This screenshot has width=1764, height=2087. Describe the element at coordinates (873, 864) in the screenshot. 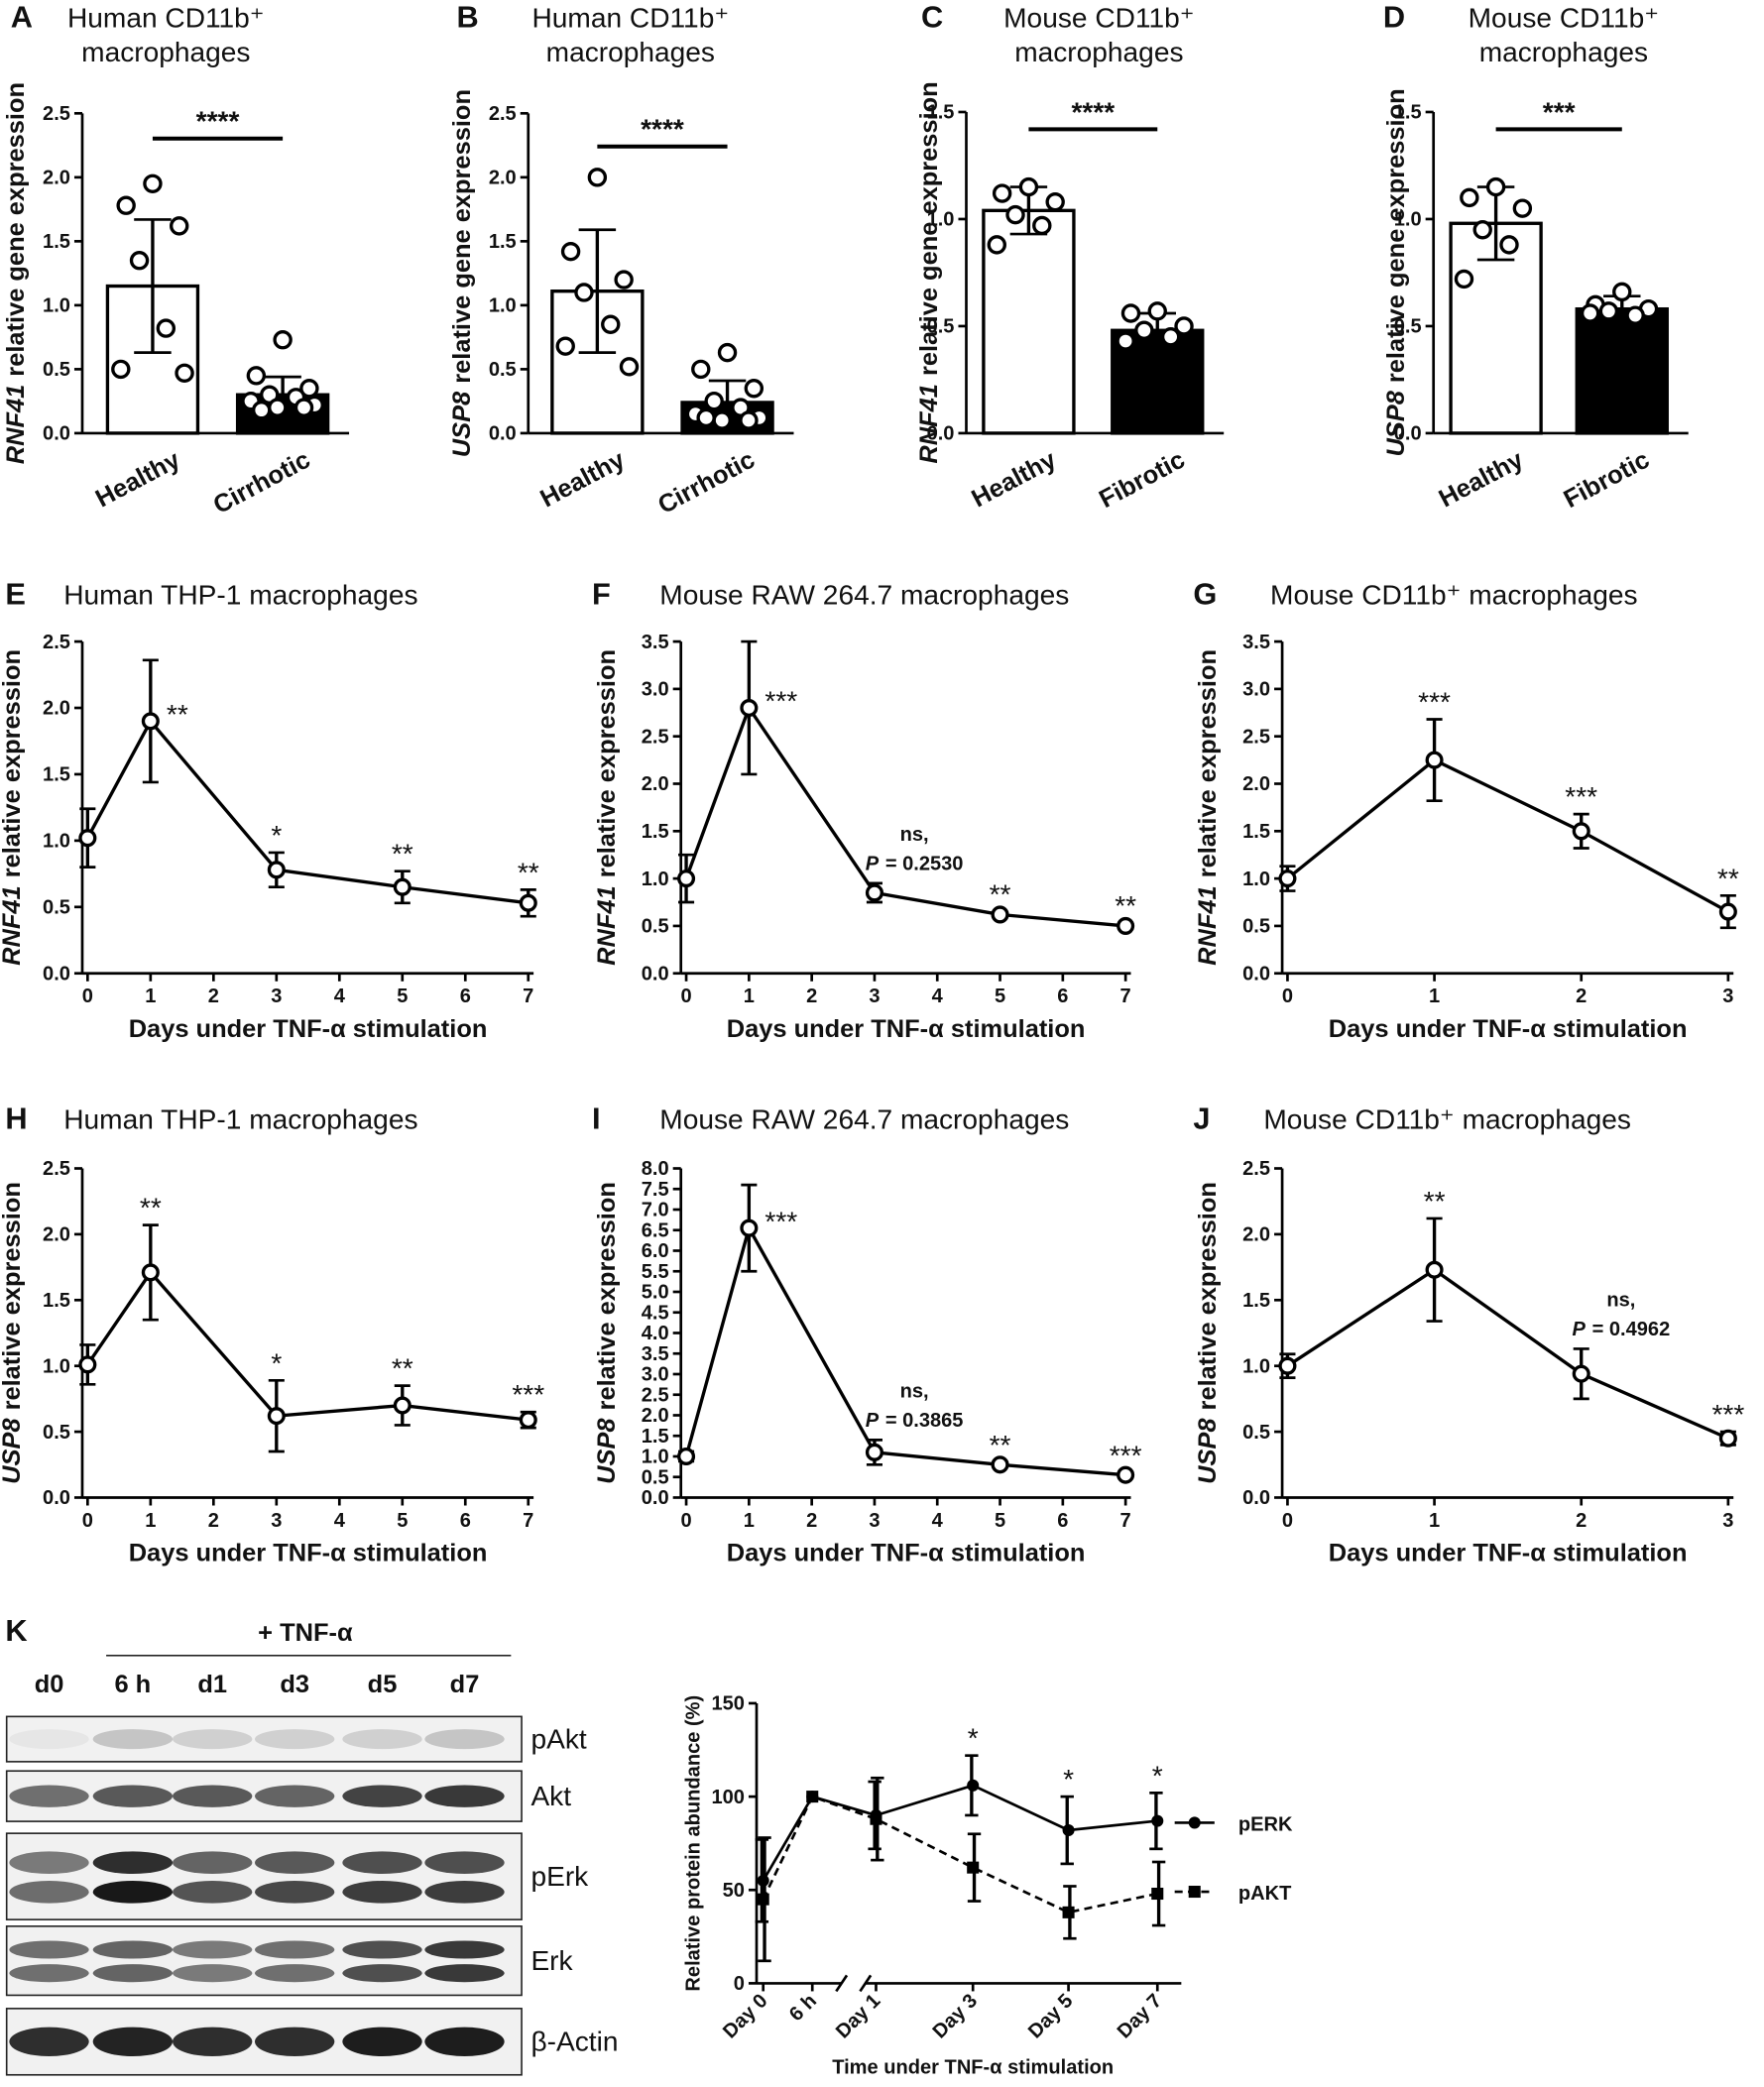

I see `p-symbol: P` at that location.